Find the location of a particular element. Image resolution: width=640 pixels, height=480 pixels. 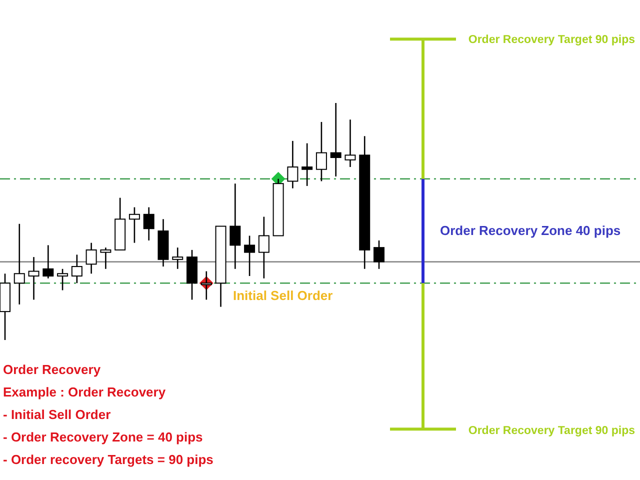

text: Order Recovery is located at coordinates (52, 369).